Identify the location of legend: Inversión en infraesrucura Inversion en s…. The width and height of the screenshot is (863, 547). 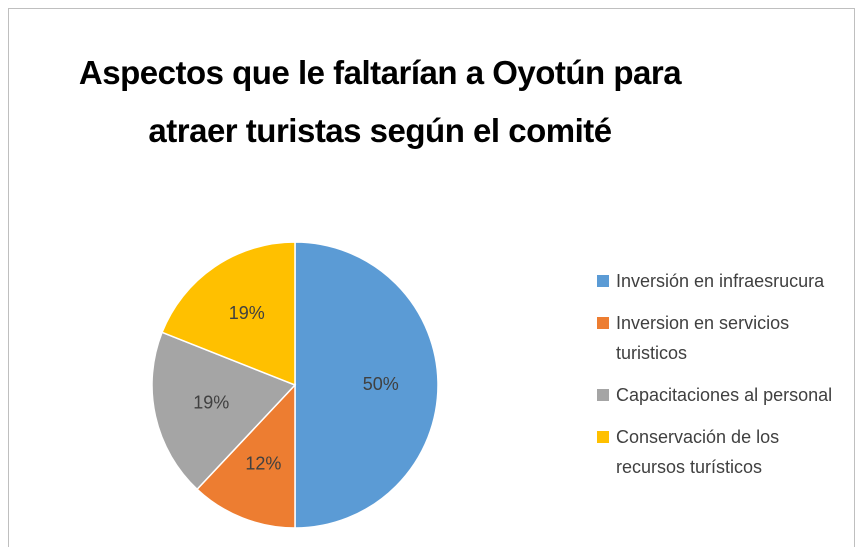
(722, 380).